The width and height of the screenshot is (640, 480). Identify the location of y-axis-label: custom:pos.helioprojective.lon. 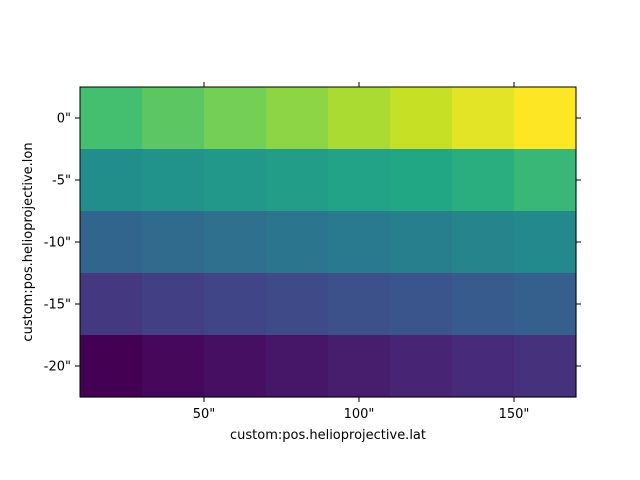
(28, 241).